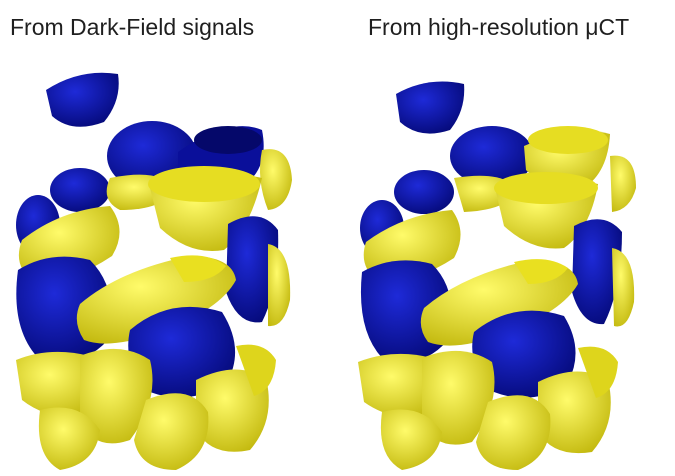  Describe the element at coordinates (499, 27) in the screenshot. I see `panel-title: From high-resolution μCT` at that location.